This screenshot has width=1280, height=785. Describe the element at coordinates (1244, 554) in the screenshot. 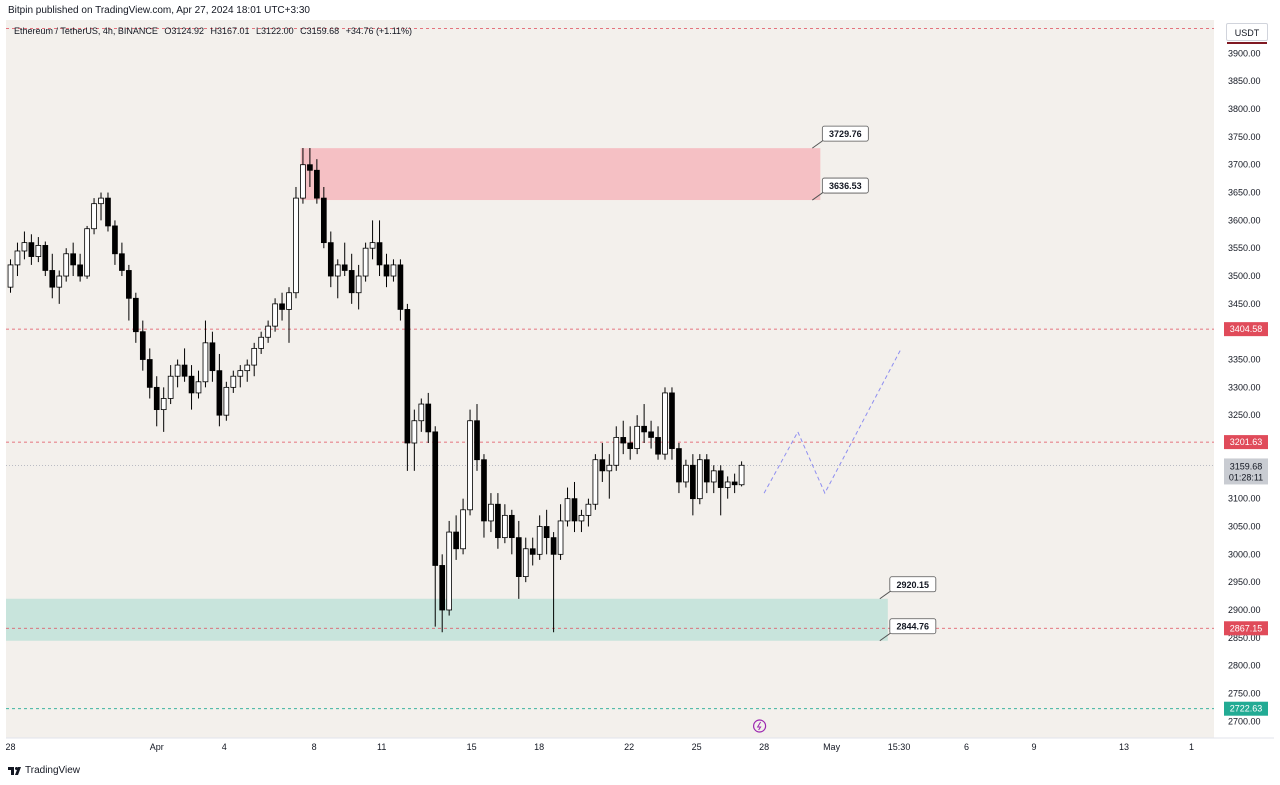

I see `y-tick-label: 3000.00` at that location.